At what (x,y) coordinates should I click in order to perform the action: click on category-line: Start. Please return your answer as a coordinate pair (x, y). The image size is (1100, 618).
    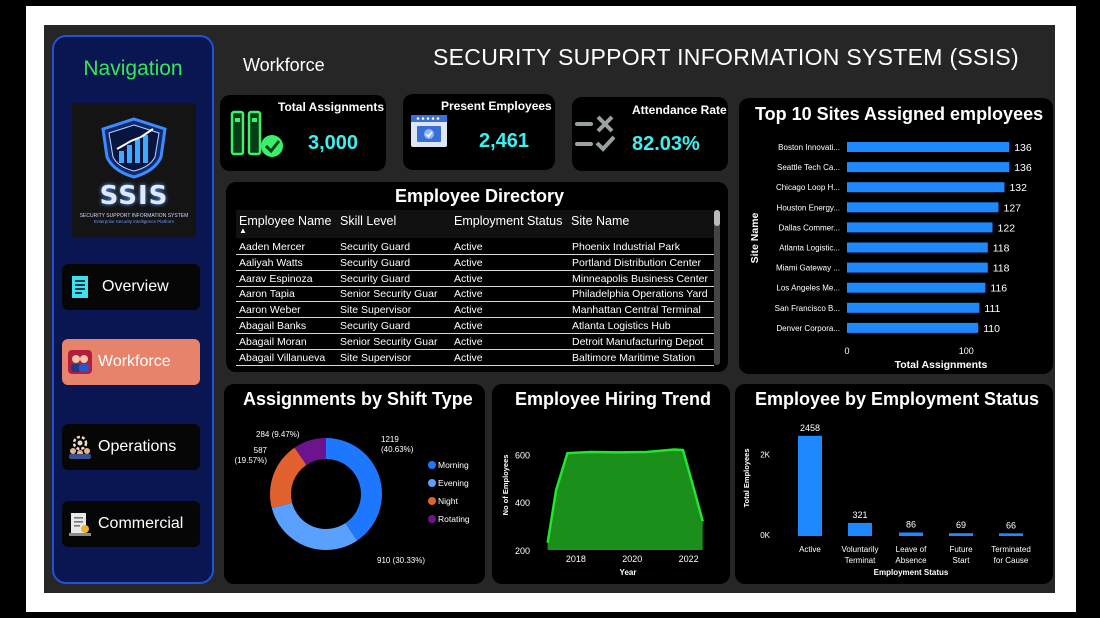
    Looking at the image, I should click on (962, 560).